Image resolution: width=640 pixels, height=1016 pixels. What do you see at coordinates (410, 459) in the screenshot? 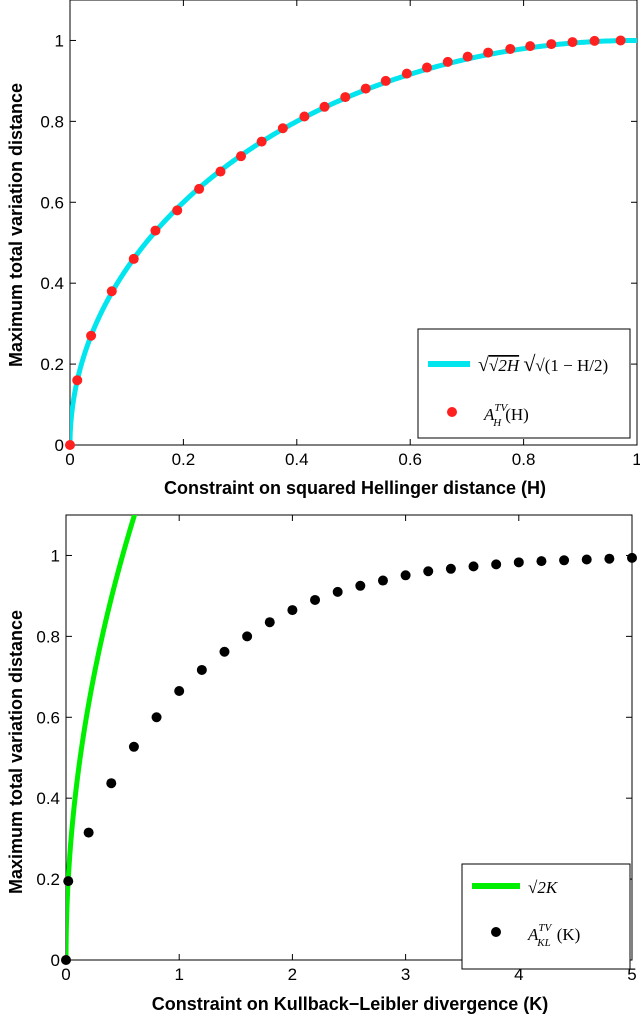
I see `x-tick-label: 0.6` at bounding box center [410, 459].